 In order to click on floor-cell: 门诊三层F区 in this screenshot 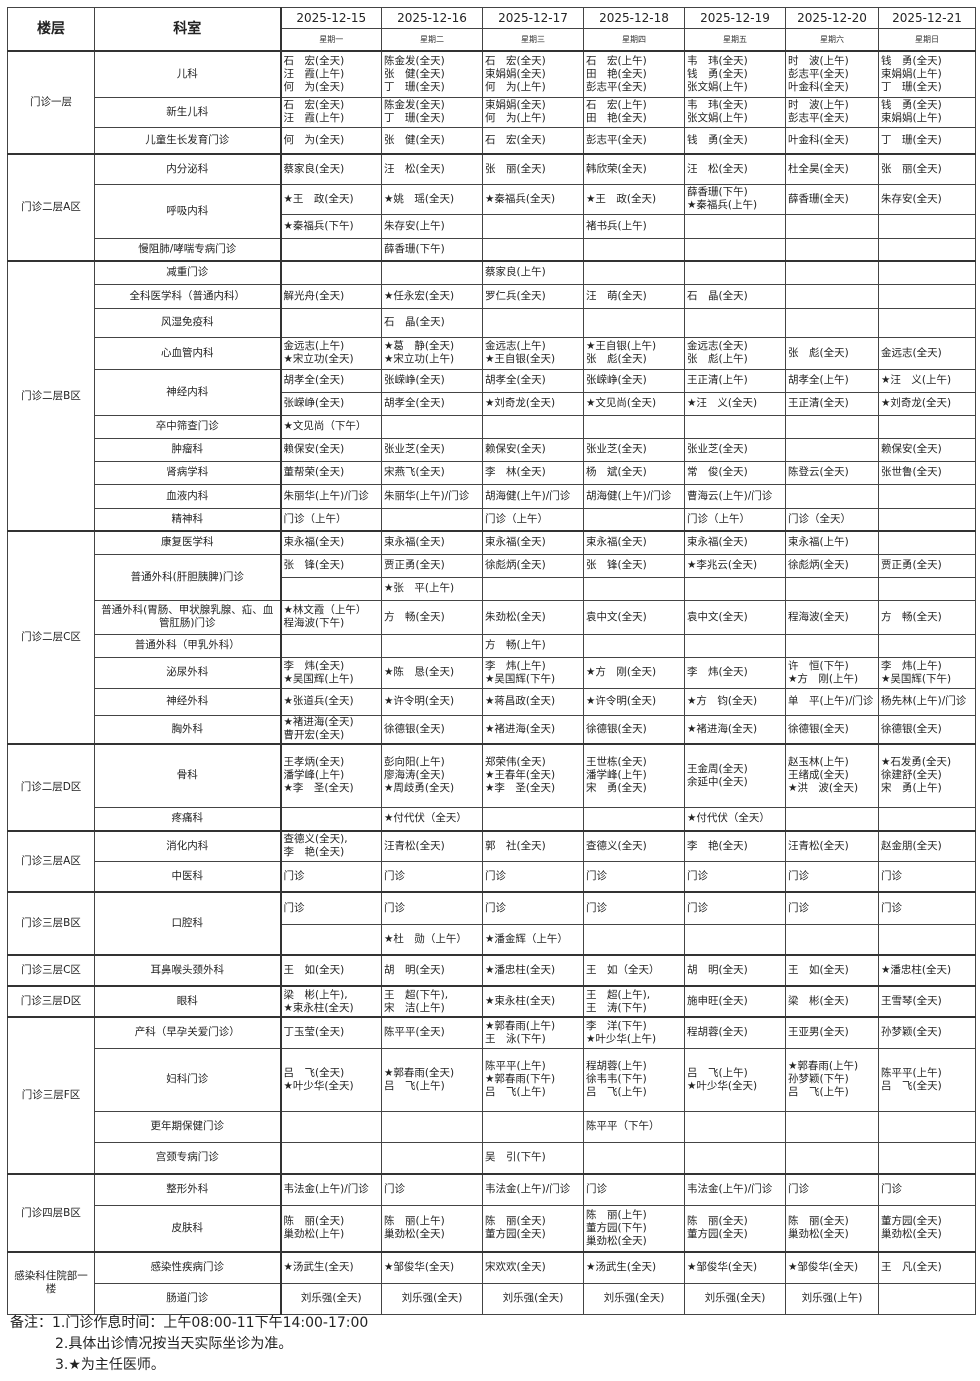, I will do `click(51, 1095)`.